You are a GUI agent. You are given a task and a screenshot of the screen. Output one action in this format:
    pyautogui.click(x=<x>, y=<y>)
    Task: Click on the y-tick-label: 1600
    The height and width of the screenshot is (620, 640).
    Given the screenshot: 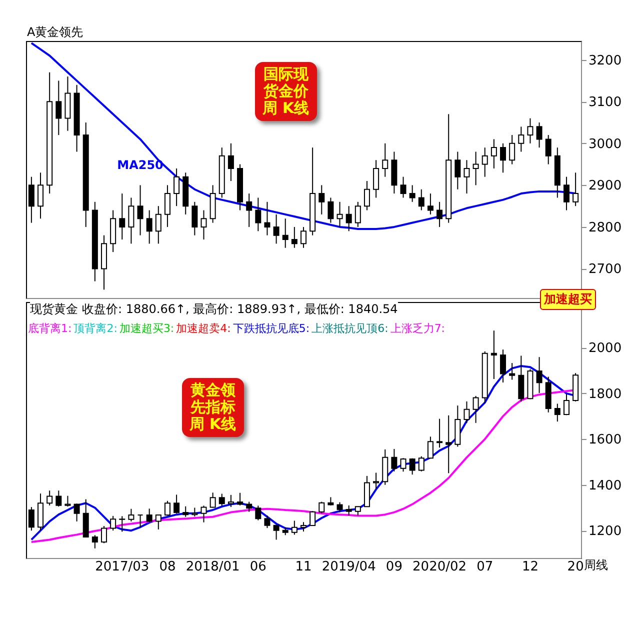 What is the action you would take?
    pyautogui.click(x=605, y=440)
    